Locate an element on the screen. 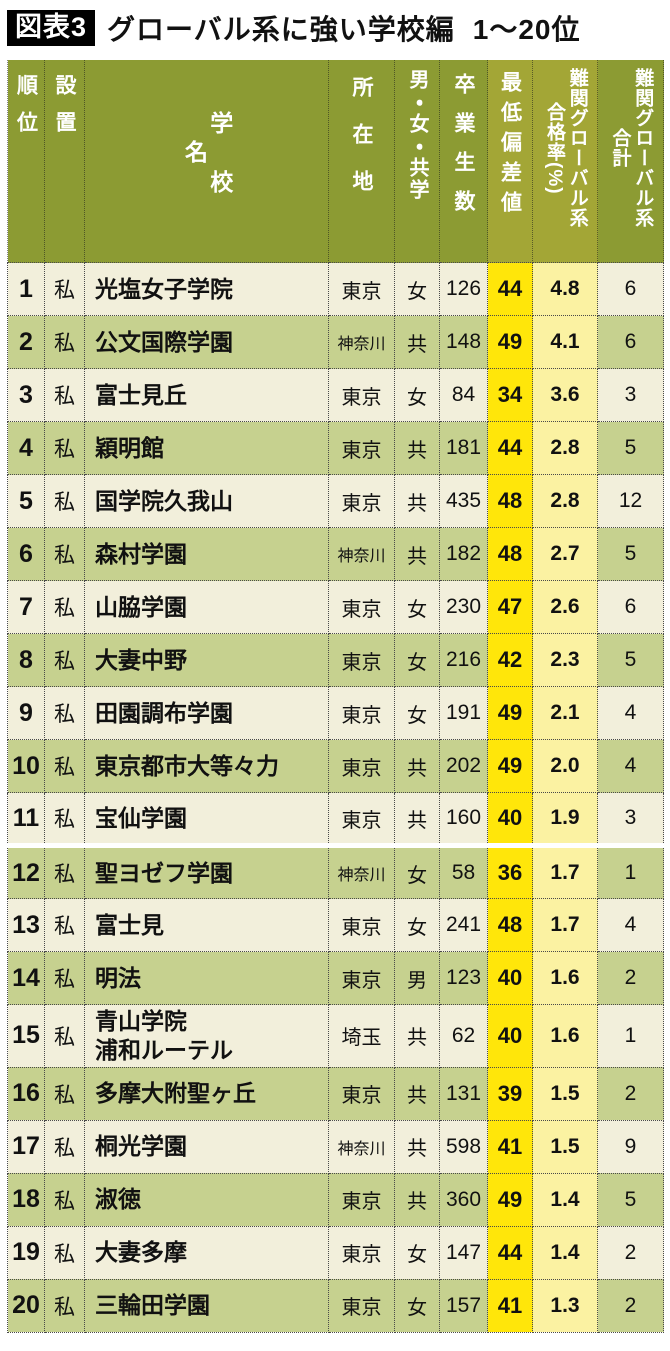 Image resolution: width=670 pixels, height=1351 pixels. name-cell: 山脇学園 is located at coordinates (206, 607).